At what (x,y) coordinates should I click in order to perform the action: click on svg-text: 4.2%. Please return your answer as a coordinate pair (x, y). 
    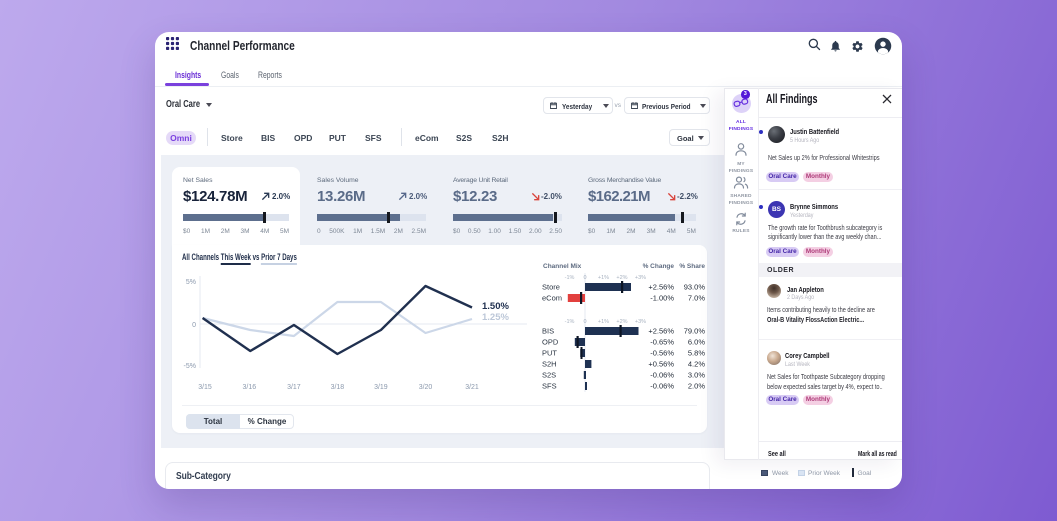
    Looking at the image, I should click on (696, 364).